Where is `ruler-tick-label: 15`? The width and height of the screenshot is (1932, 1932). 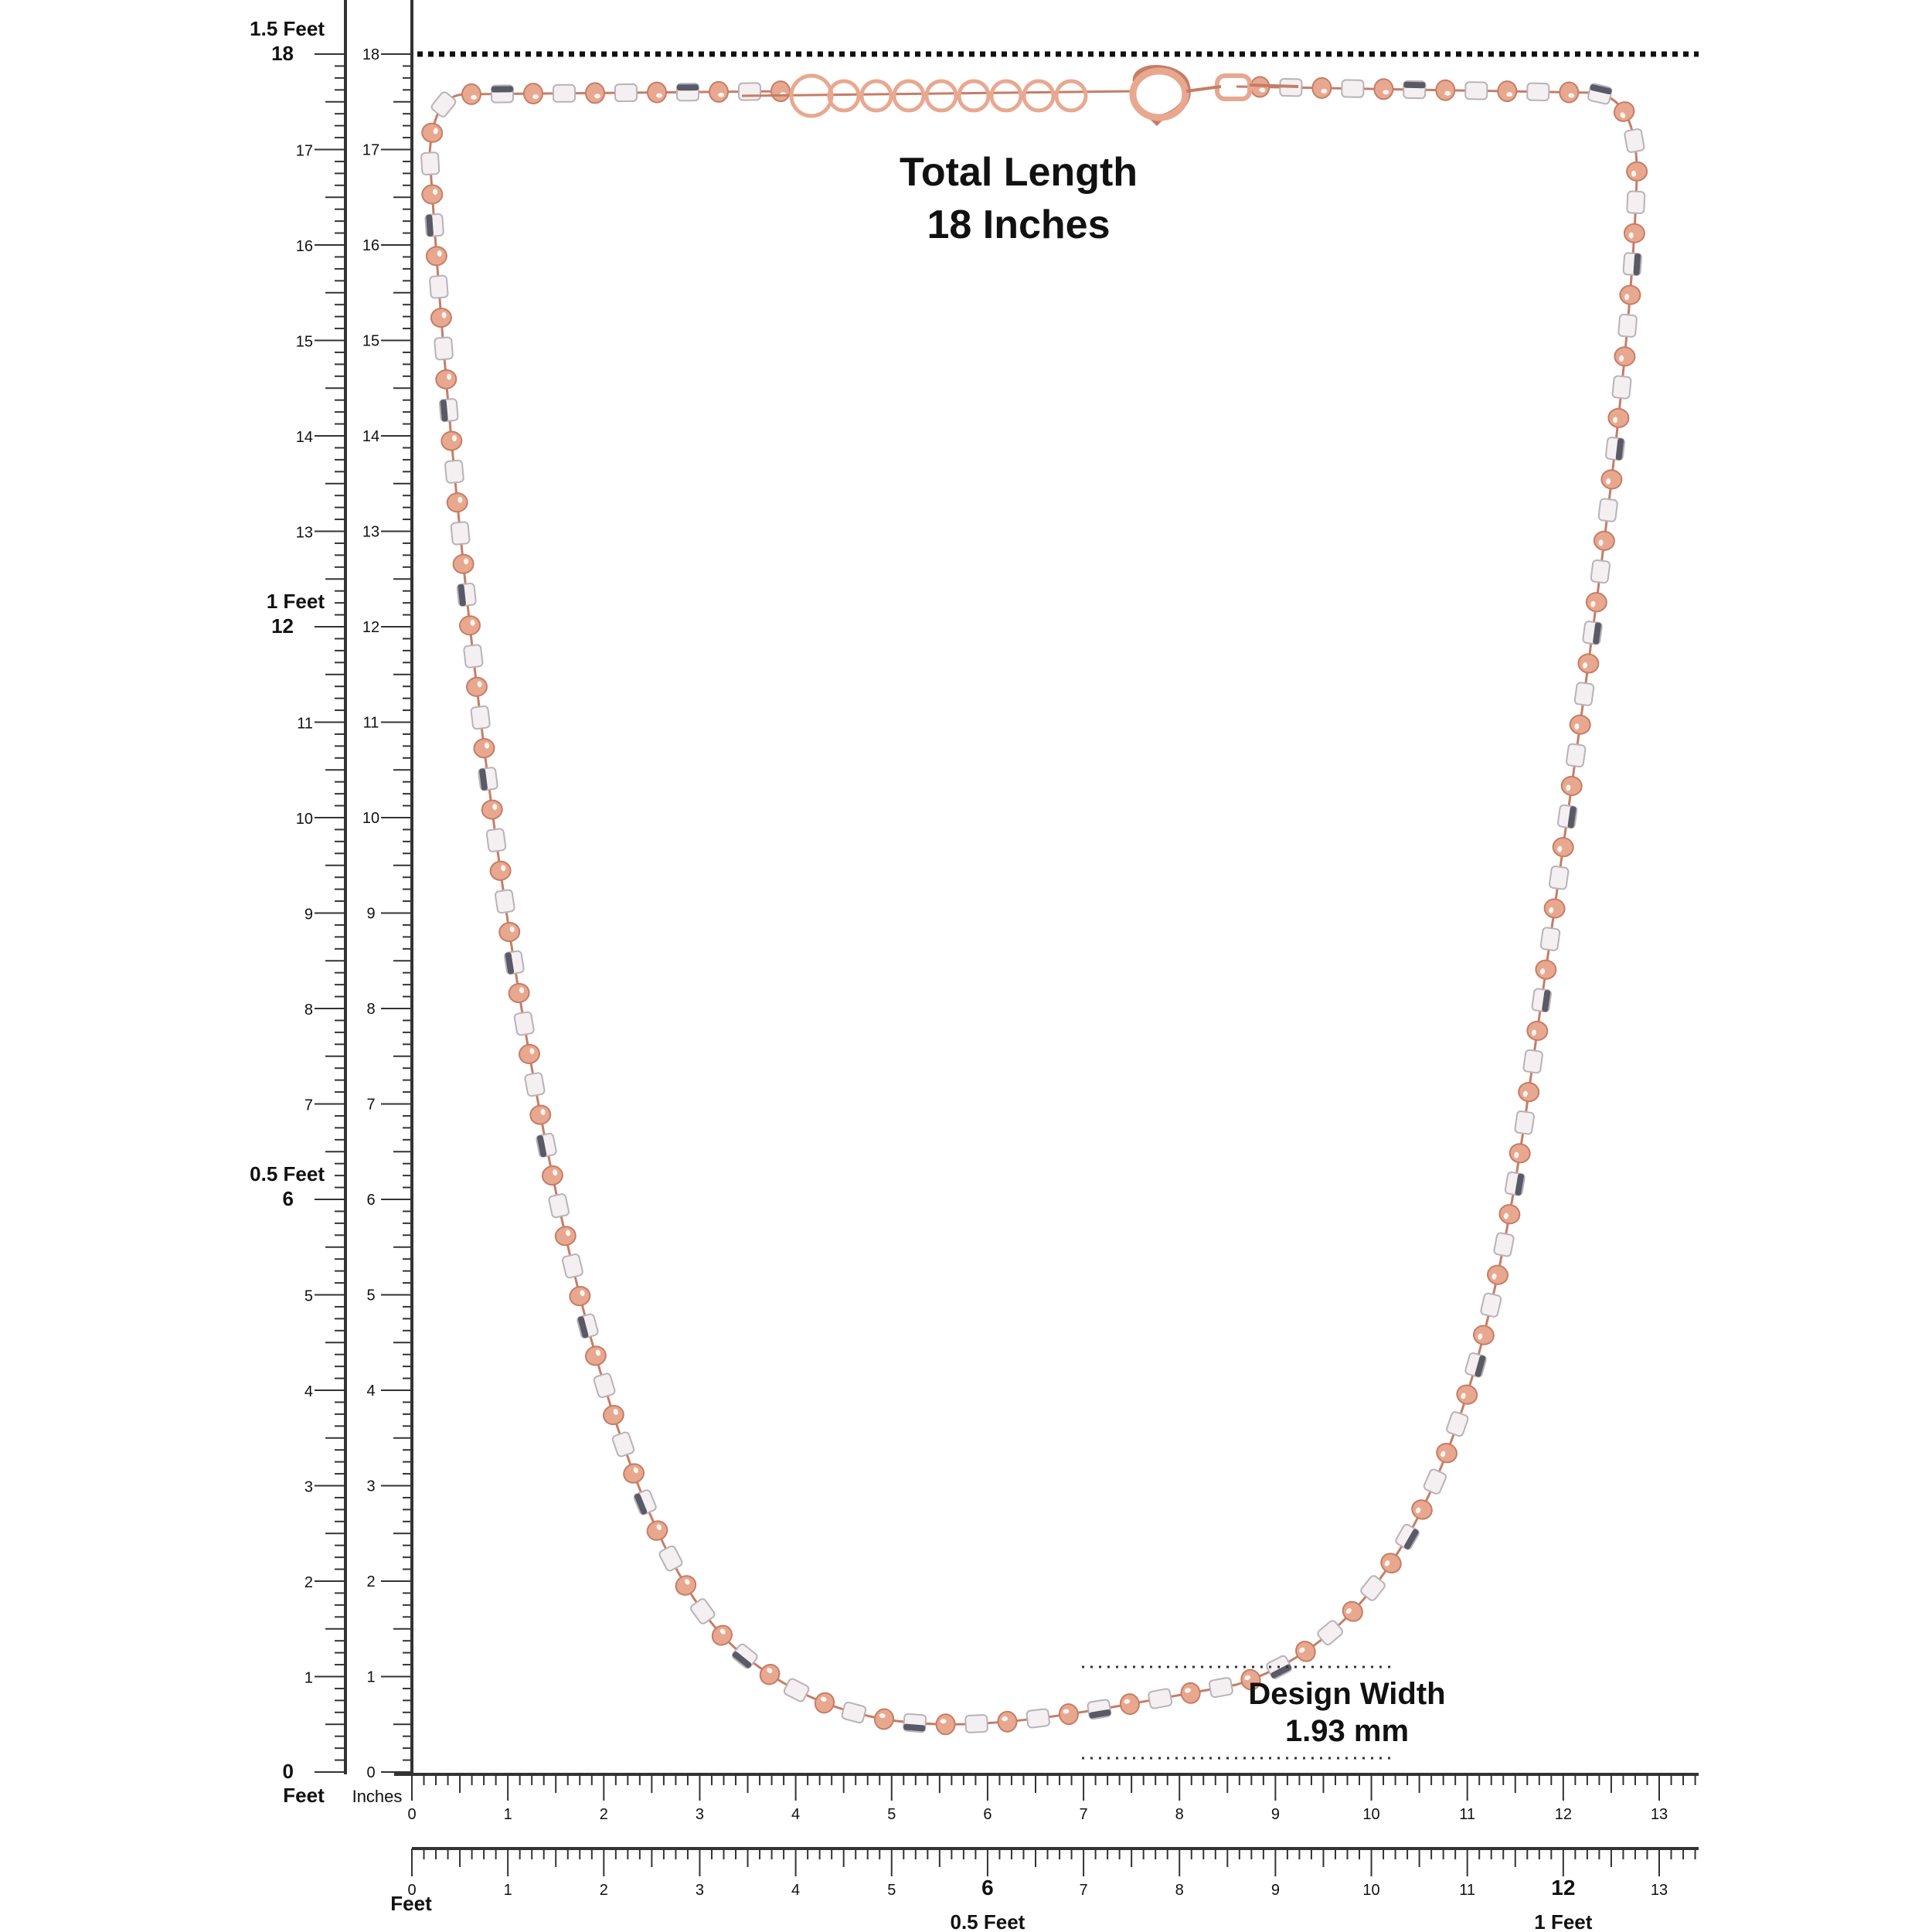 ruler-tick-label: 15 is located at coordinates (305, 342).